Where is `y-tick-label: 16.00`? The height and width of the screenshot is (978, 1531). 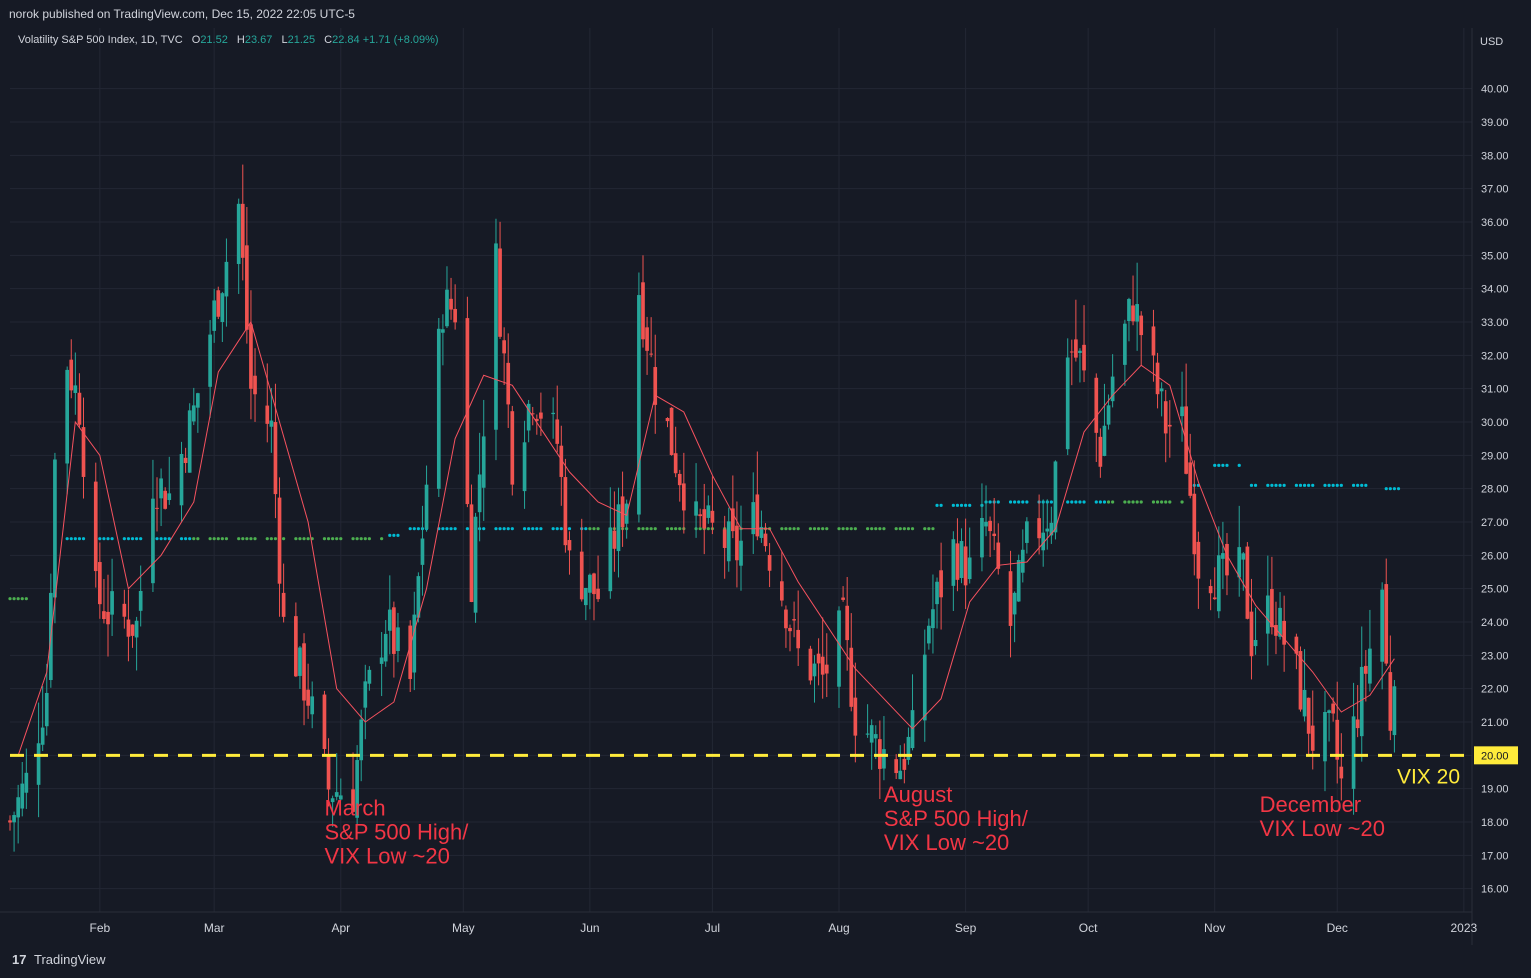 y-tick-label: 16.00 is located at coordinates (1495, 890).